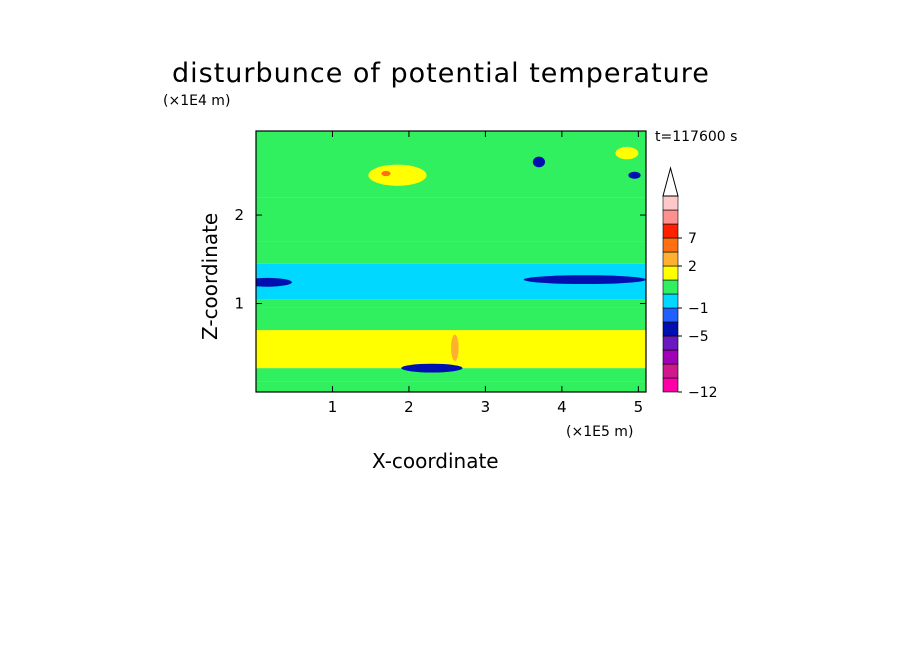  Describe the element at coordinates (486, 407) in the screenshot. I see `x-tick-label: 3` at that location.